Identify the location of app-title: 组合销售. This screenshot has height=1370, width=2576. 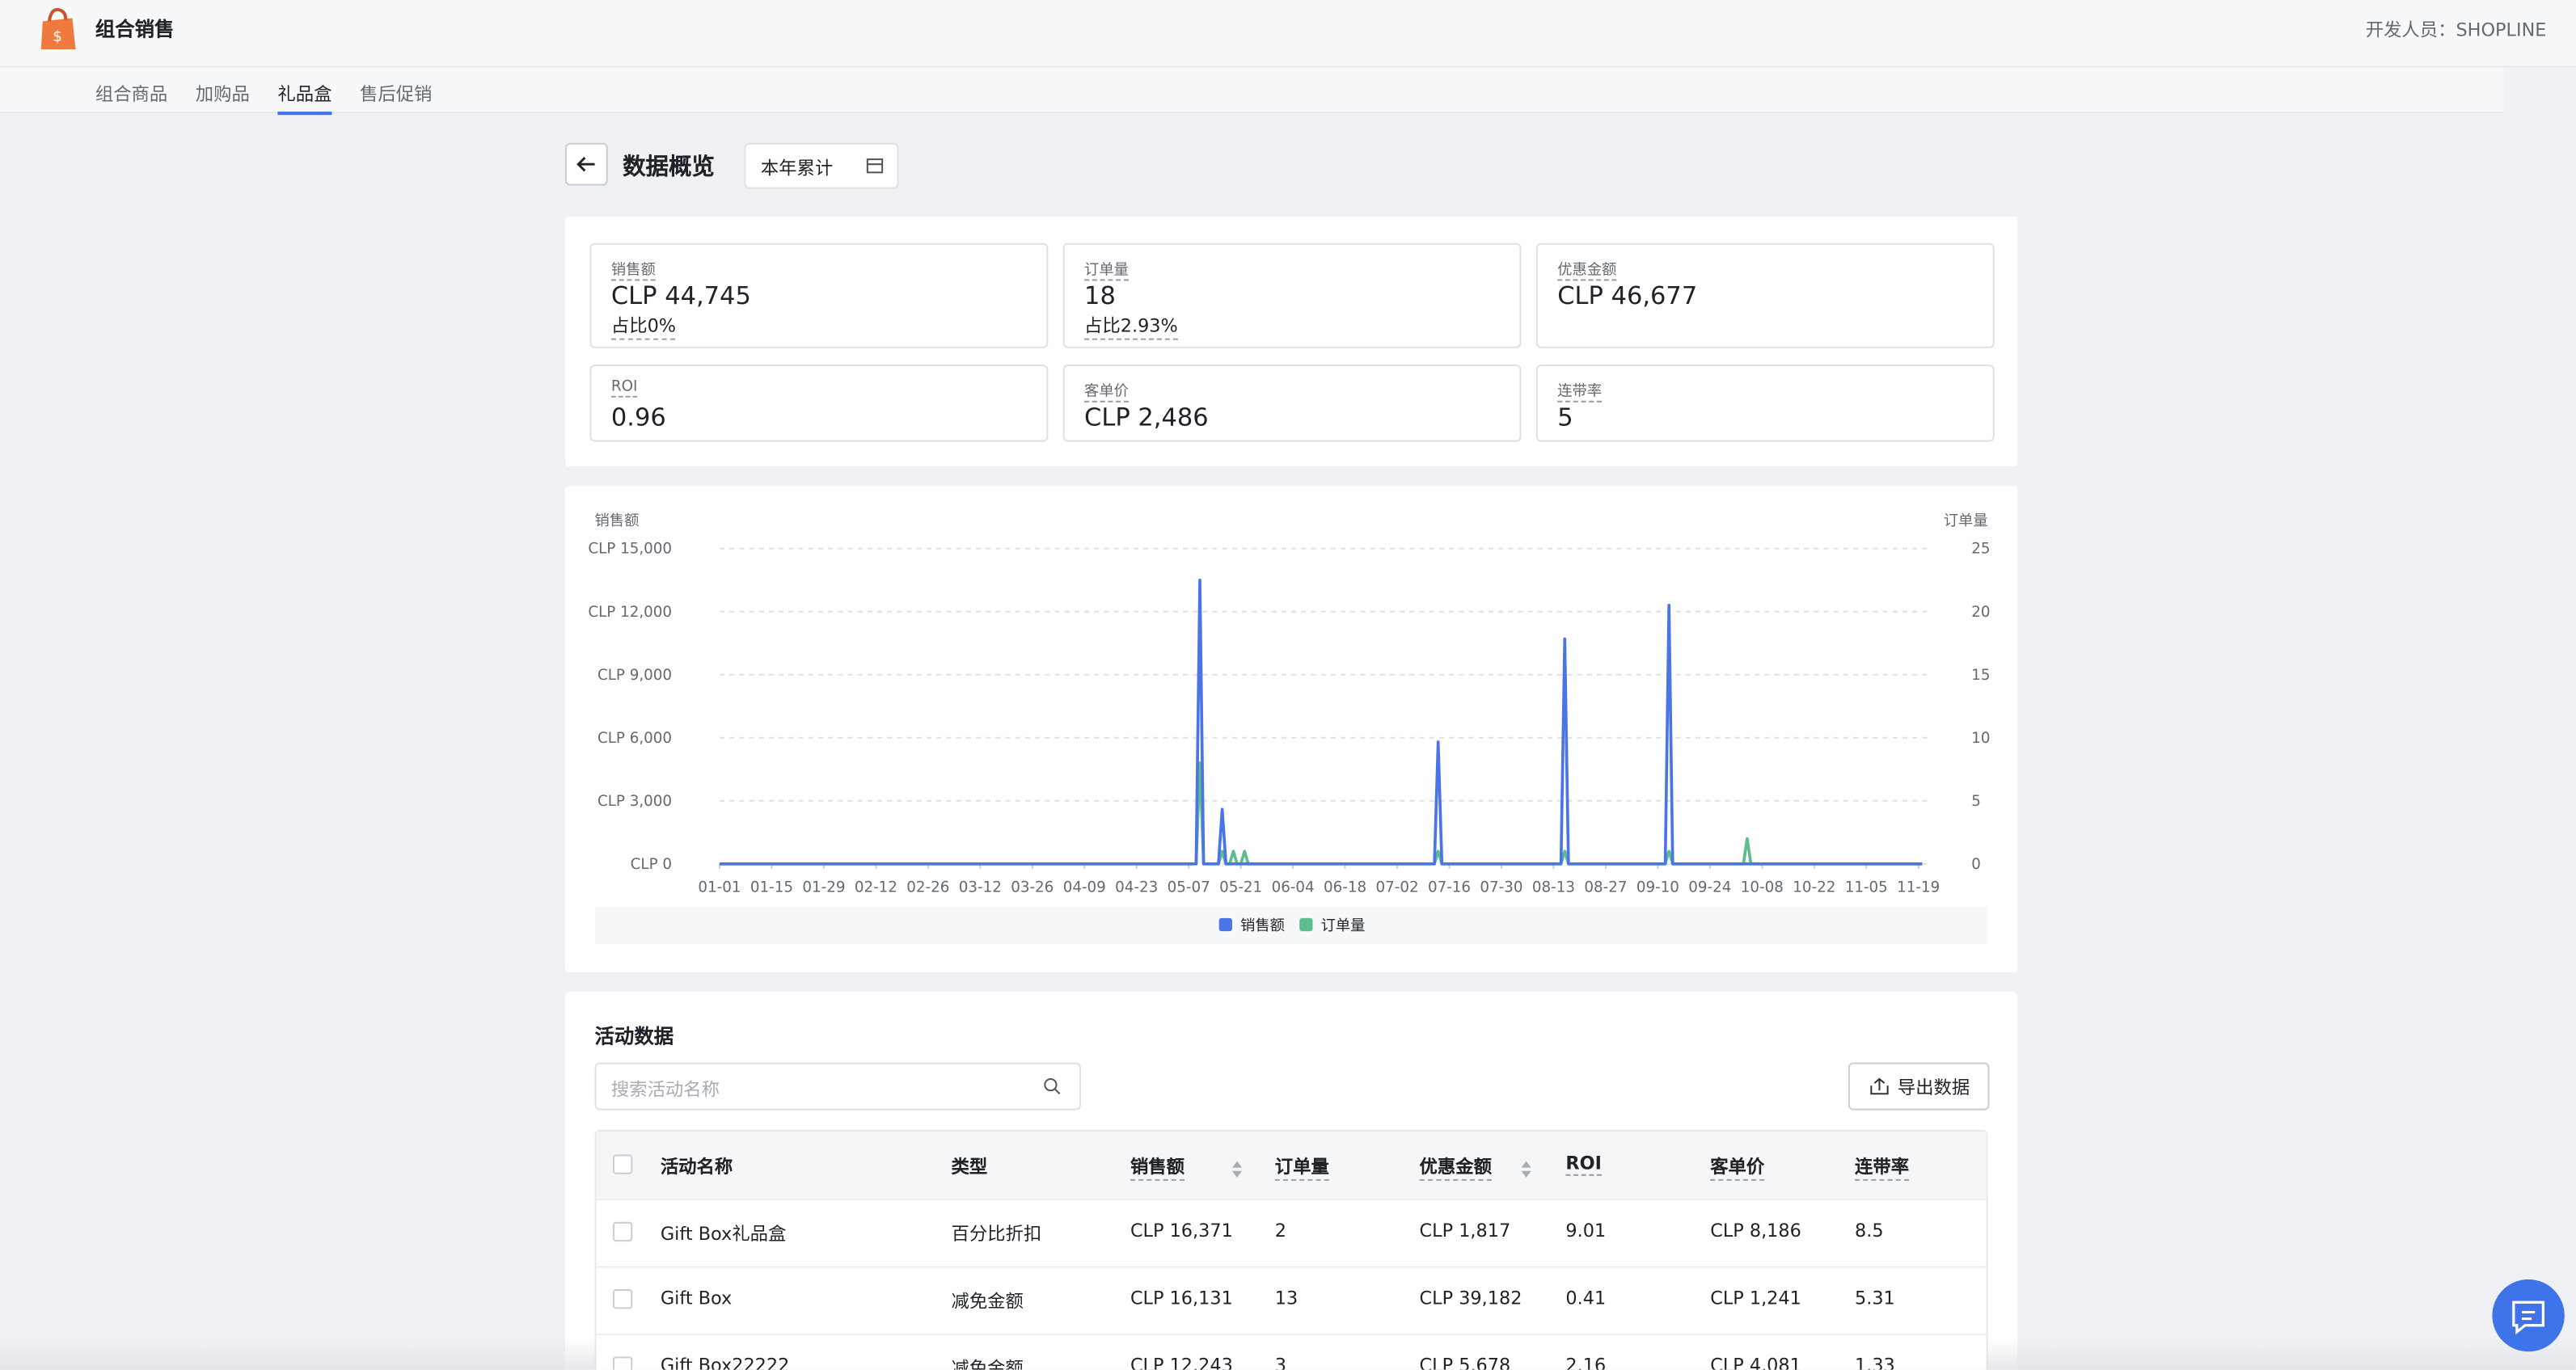
(135, 29).